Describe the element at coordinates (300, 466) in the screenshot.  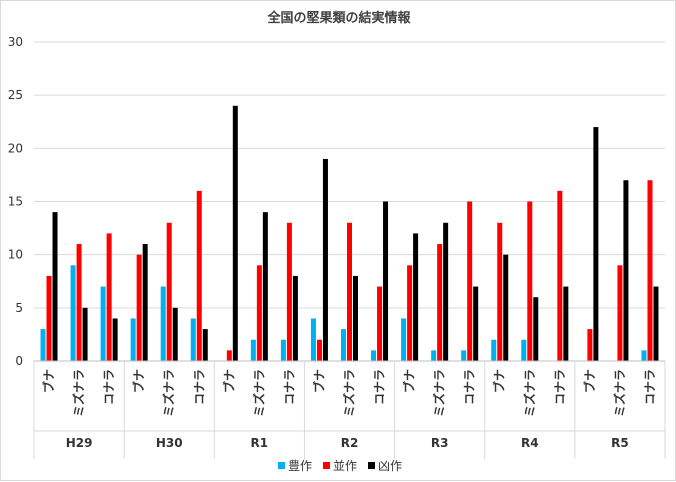
I see `legend-label: 豊作` at that location.